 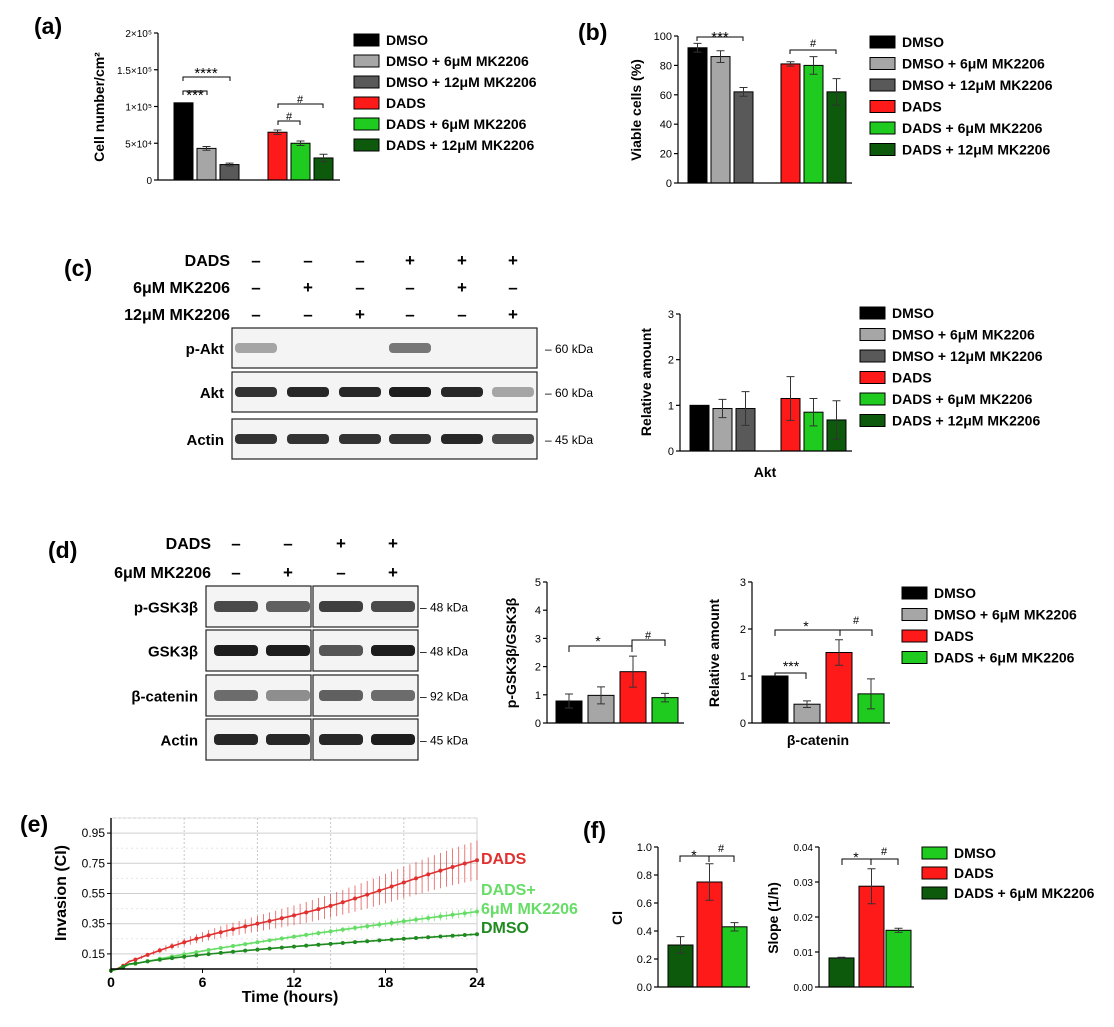 What do you see at coordinates (508, 890) in the screenshot?
I see `chart-e-label-dads6-line1: DADS+` at bounding box center [508, 890].